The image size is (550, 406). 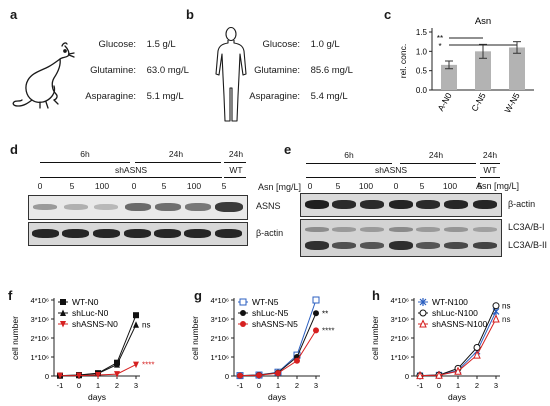 What do you see at coordinates (14, 149) in the screenshot?
I see `panel-label-d: d` at bounding box center [14, 149].